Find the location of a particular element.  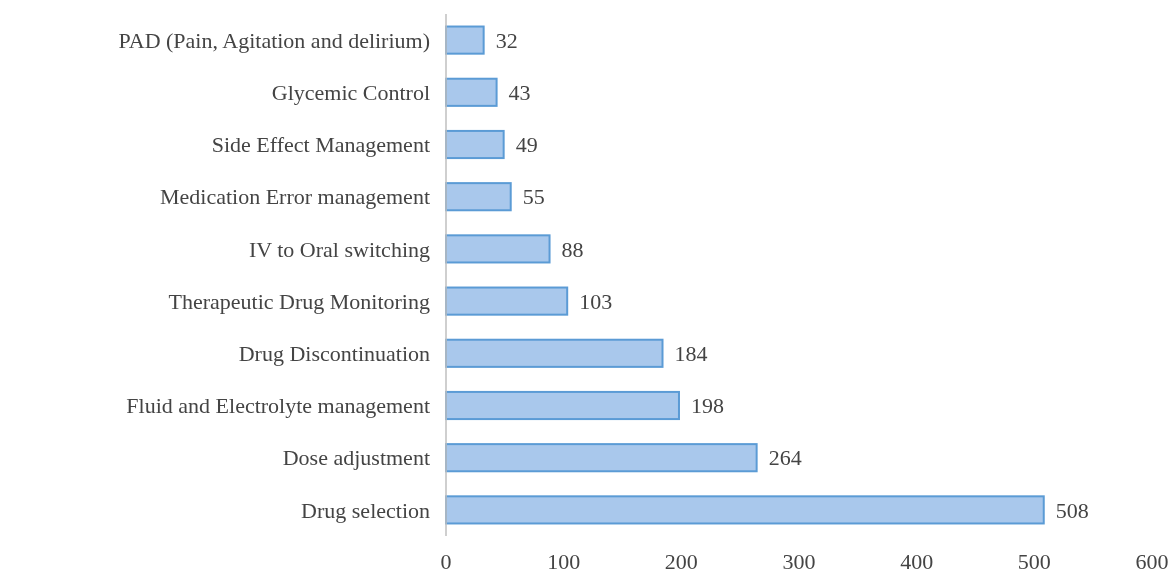

data-label: 264 is located at coordinates (785, 458).